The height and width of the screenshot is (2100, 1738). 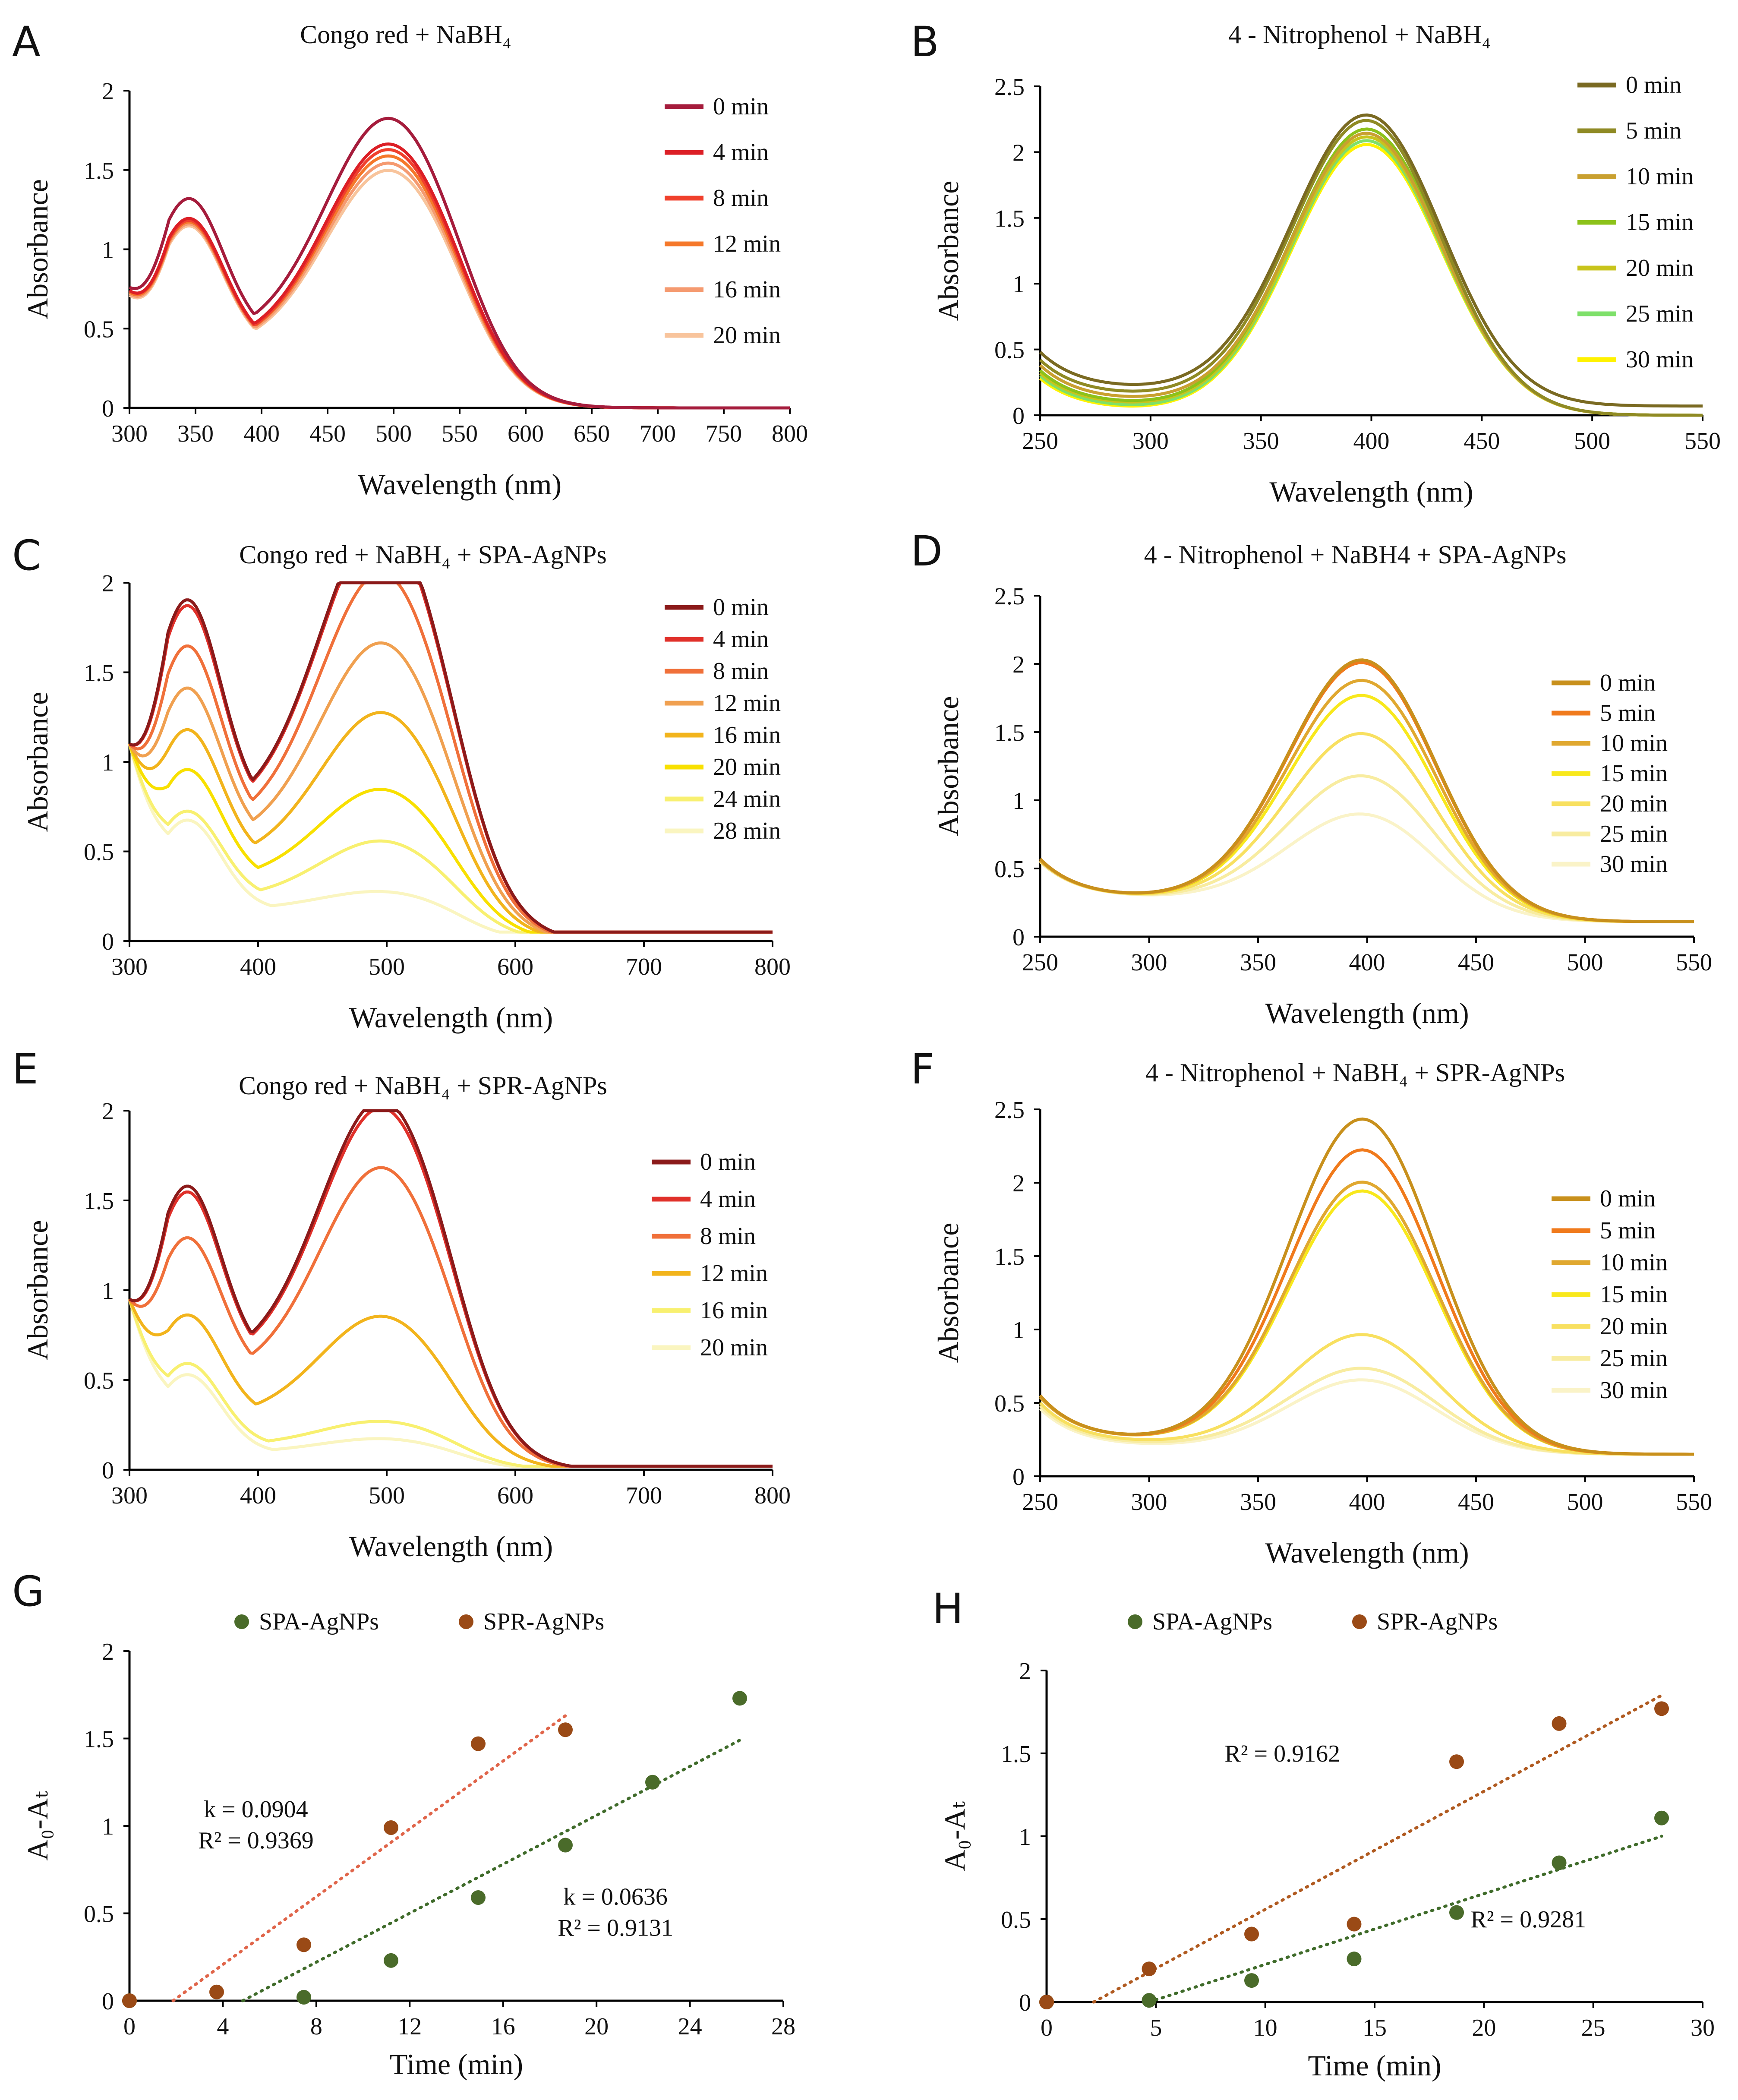 I want to click on x-tick-label: 24, so click(x=690, y=2026).